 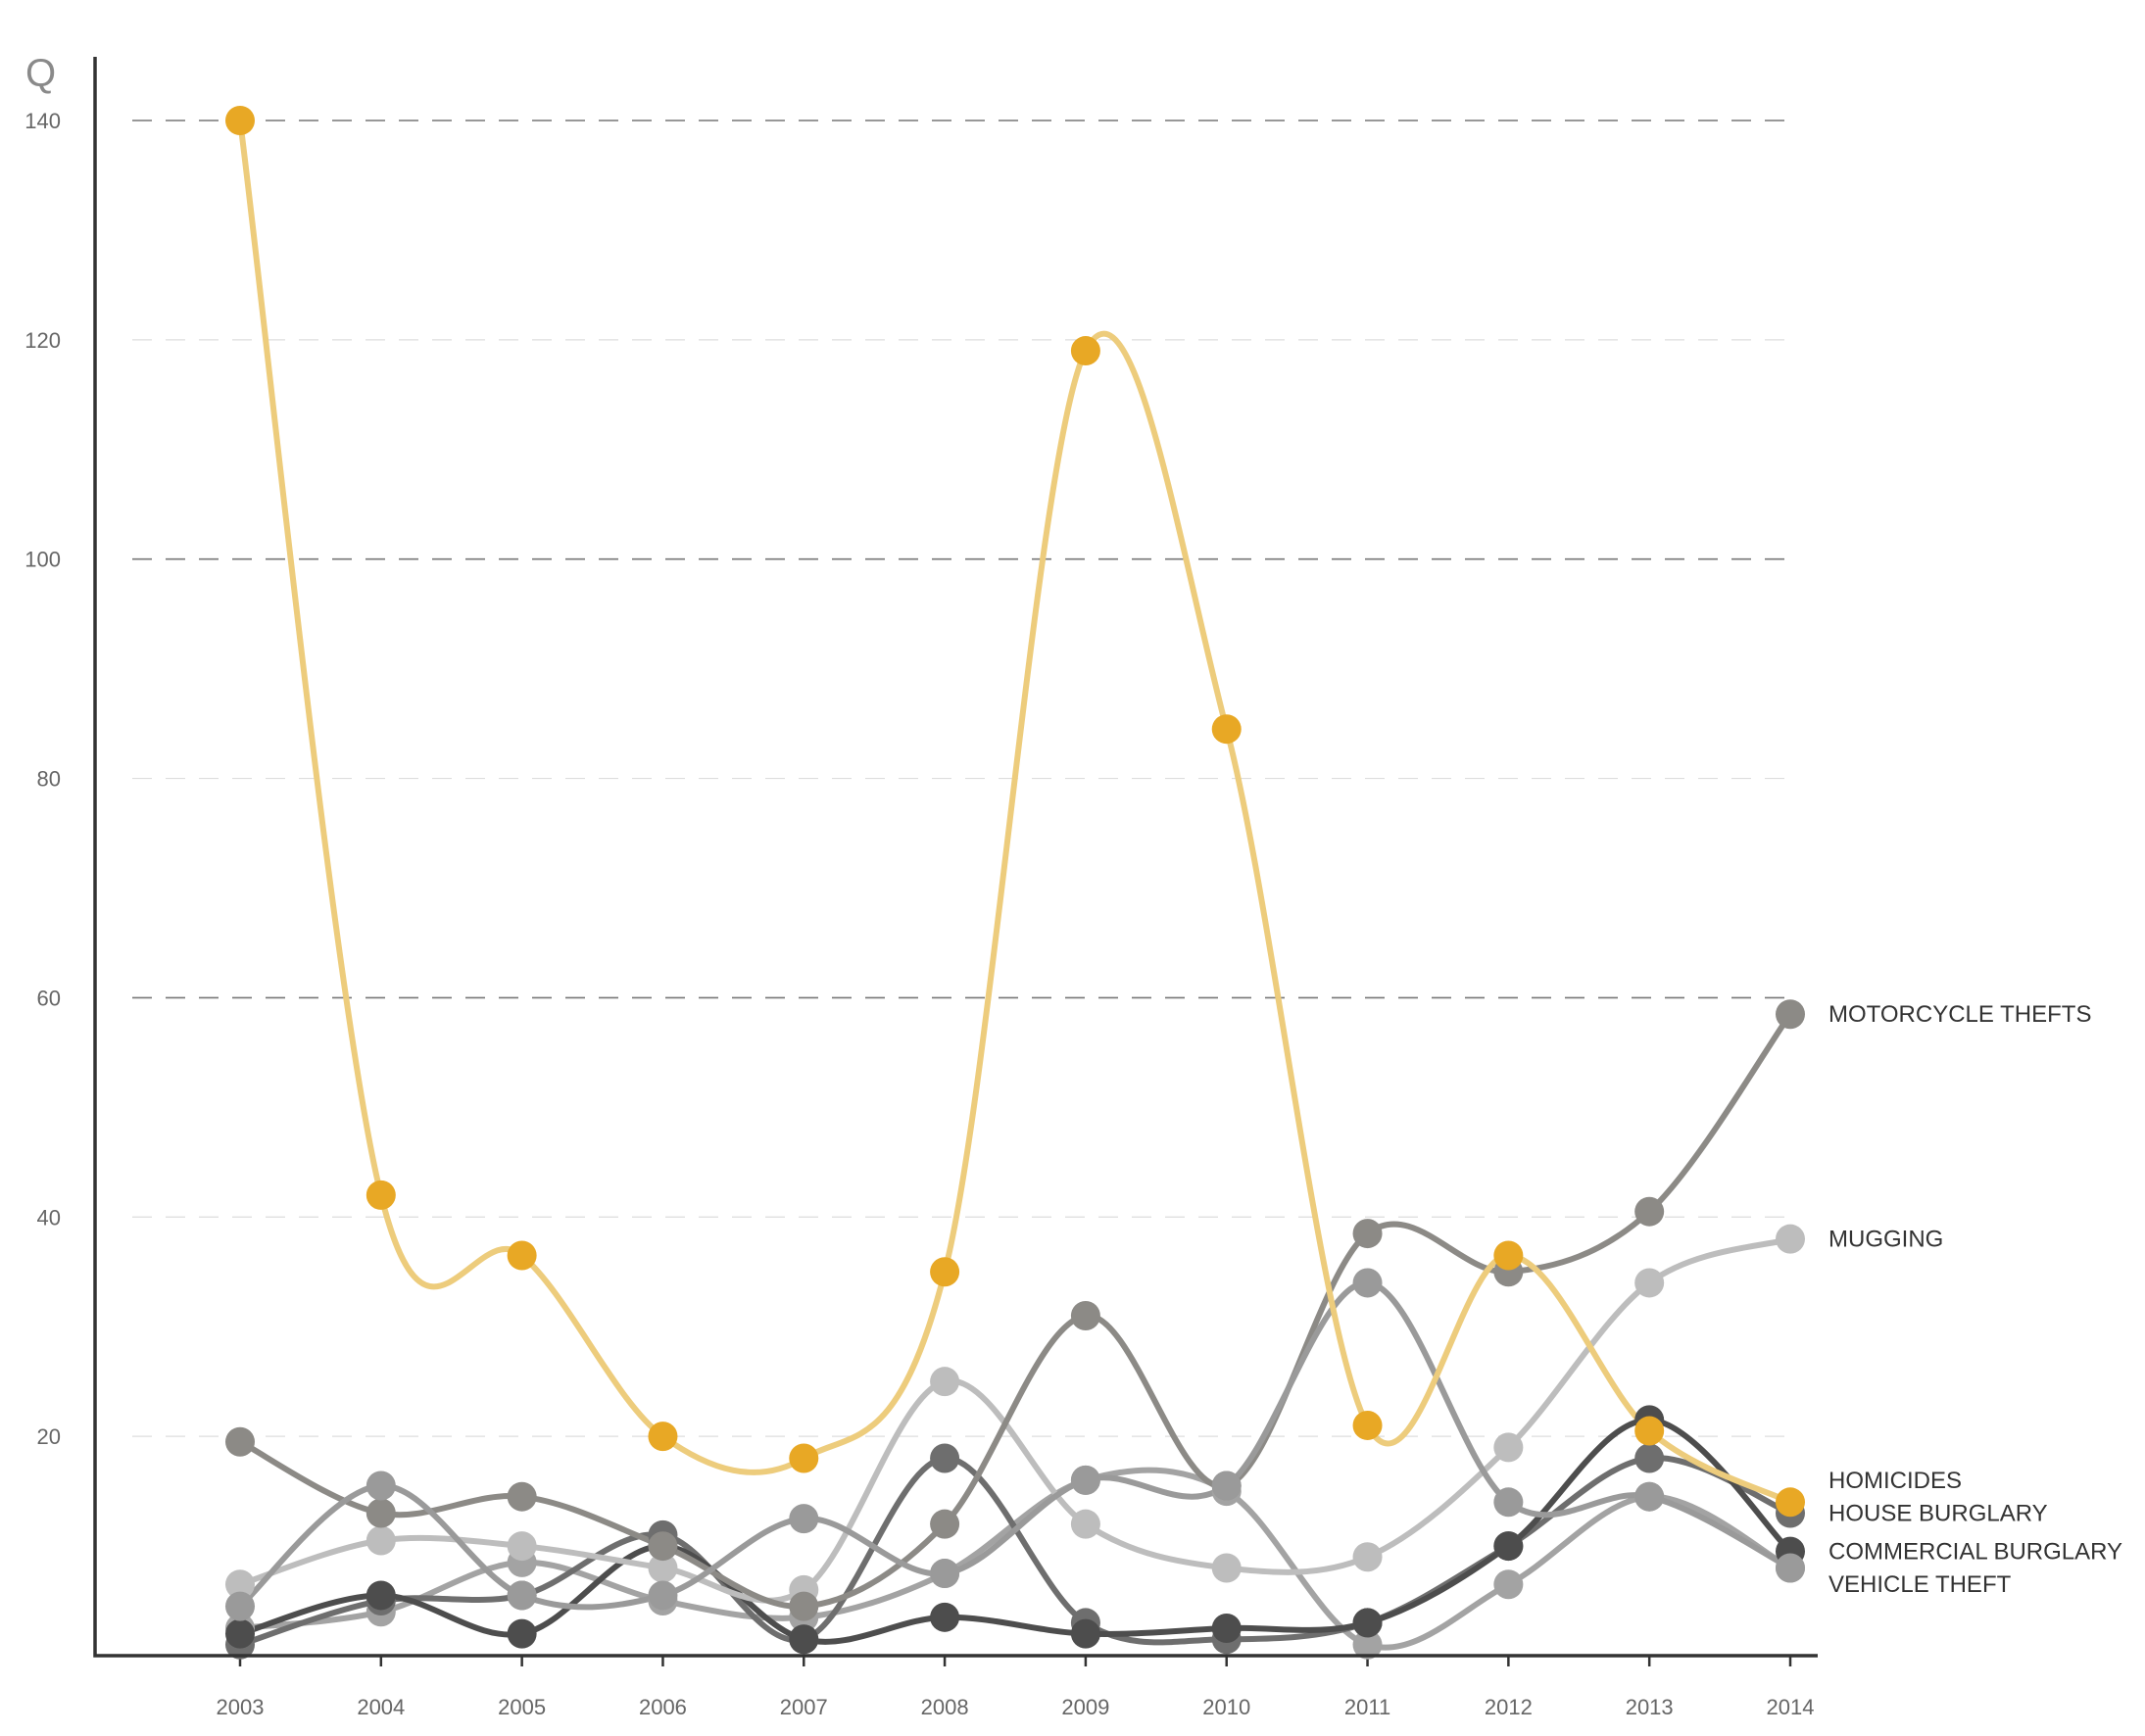 I want to click on y-axis-label: Q, so click(x=40, y=73).